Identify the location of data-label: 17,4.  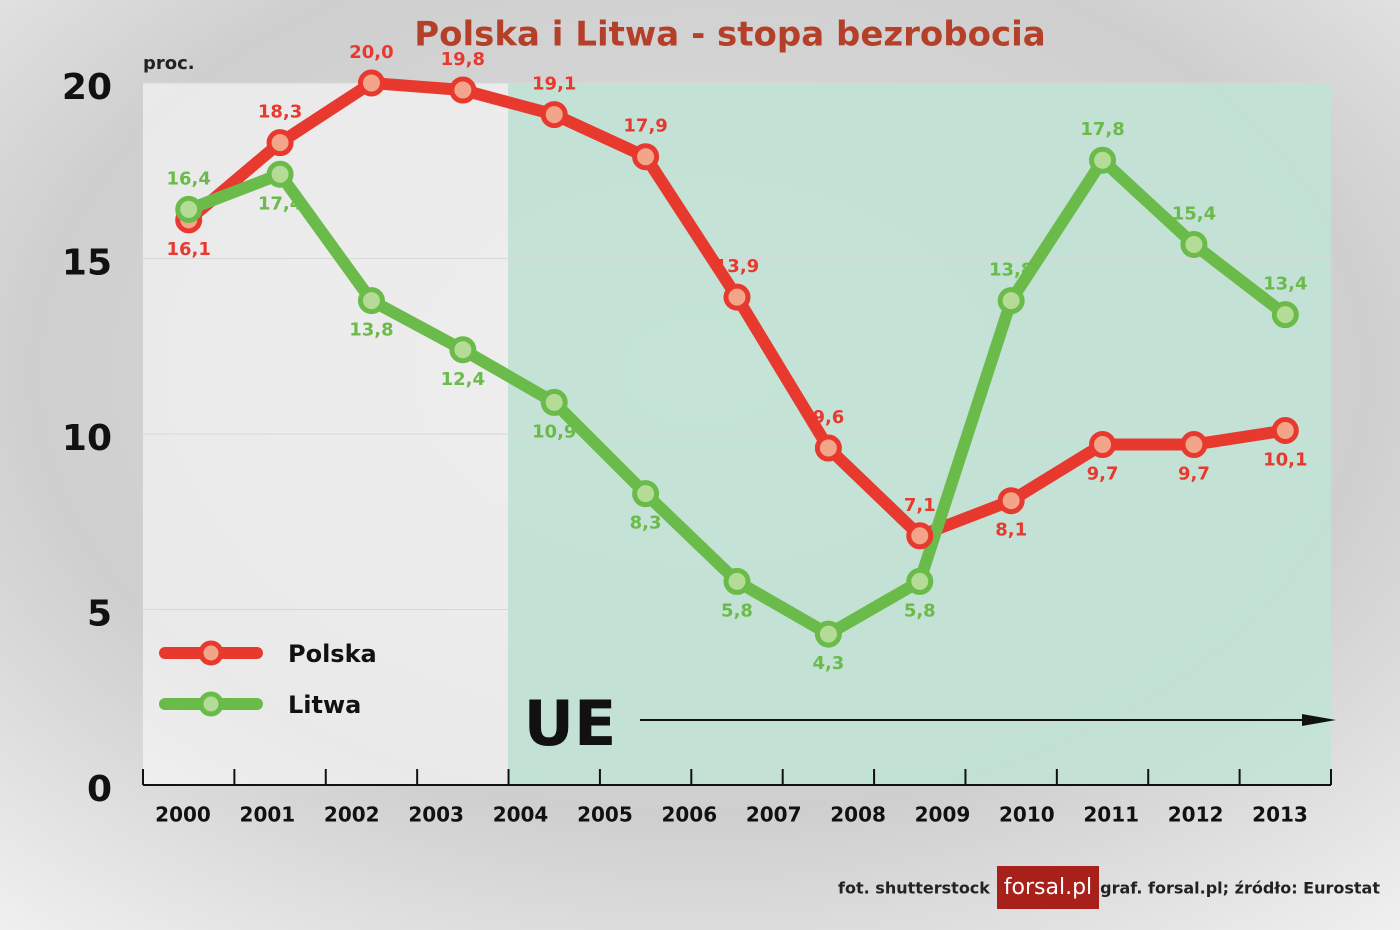
(280, 203).